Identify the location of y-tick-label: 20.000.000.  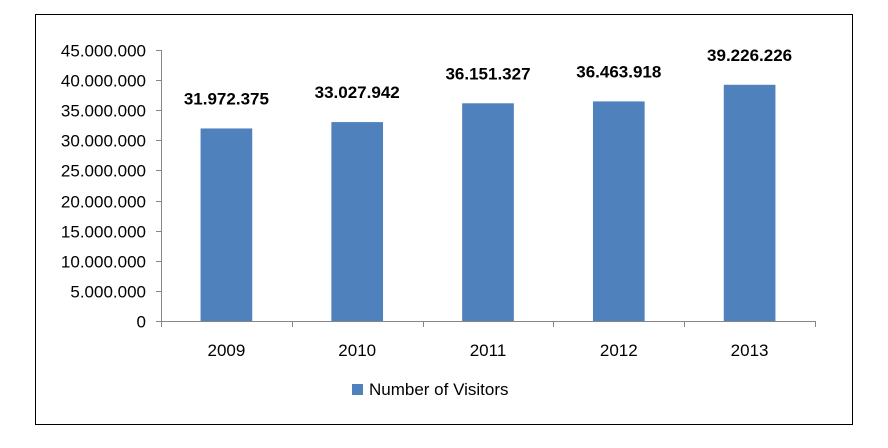
(103, 202).